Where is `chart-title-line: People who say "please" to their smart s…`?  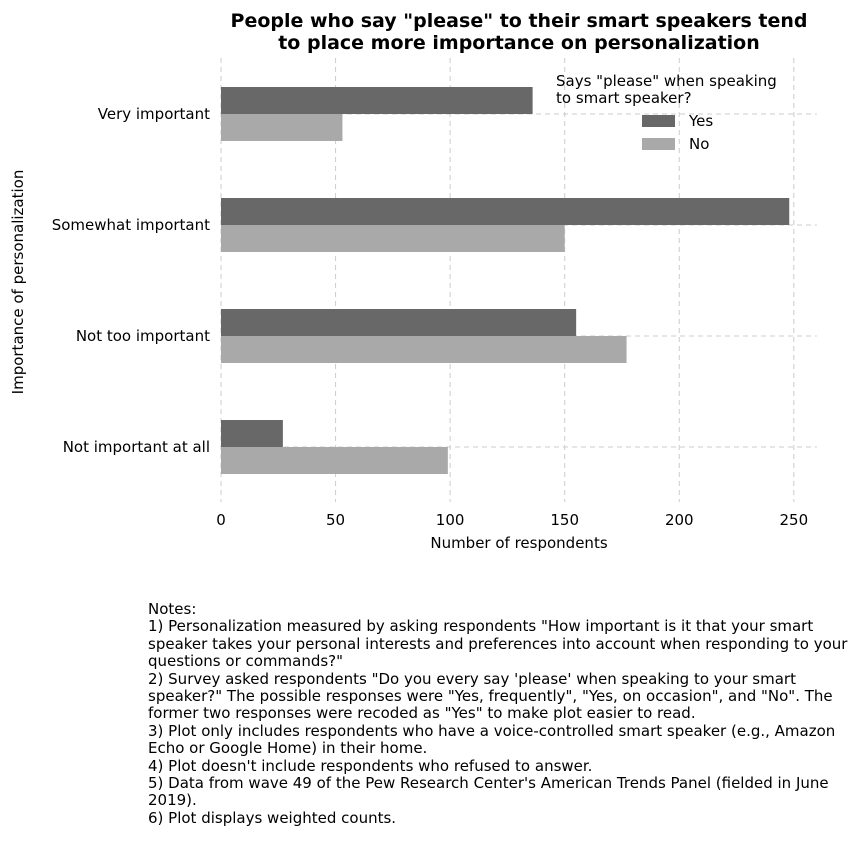 chart-title-line: People who say "please" to their smart s… is located at coordinates (519, 21).